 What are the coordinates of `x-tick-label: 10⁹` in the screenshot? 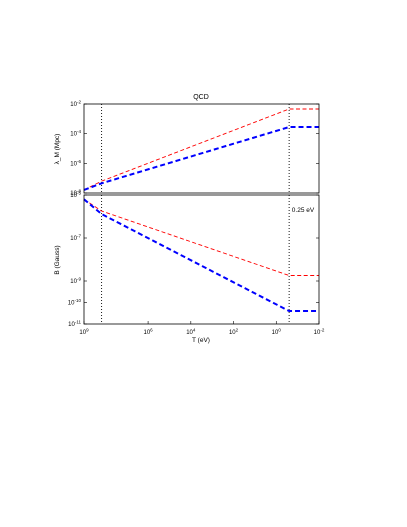 It's located at (84, 332).